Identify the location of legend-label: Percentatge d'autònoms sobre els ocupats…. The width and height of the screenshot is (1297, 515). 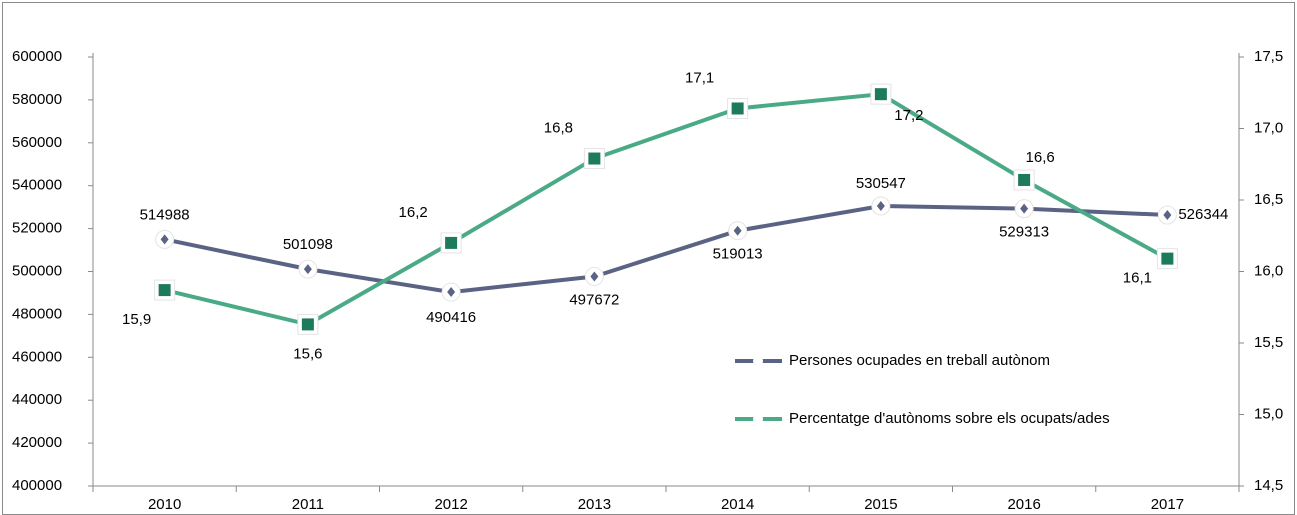
(949, 418).